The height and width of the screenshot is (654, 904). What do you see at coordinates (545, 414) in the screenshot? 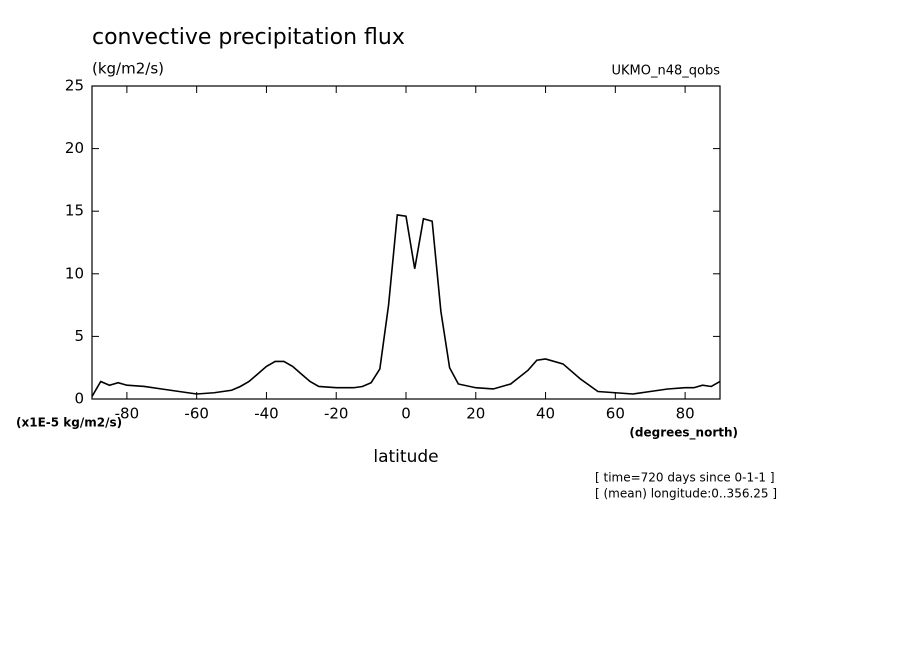
I see `x-tick-label: 40` at bounding box center [545, 414].